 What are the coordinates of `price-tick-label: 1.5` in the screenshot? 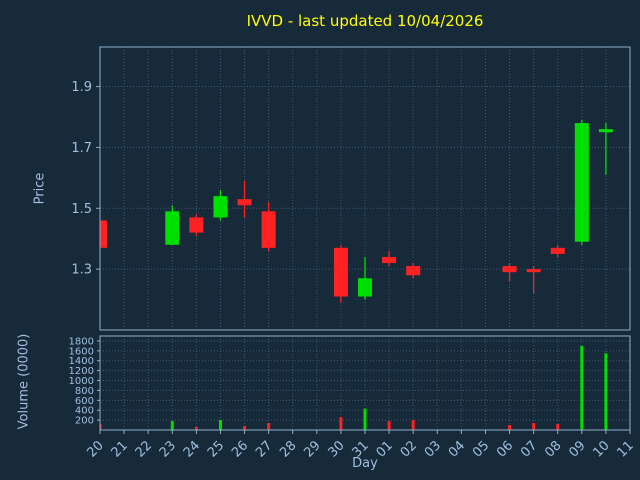 It's located at (81, 209).